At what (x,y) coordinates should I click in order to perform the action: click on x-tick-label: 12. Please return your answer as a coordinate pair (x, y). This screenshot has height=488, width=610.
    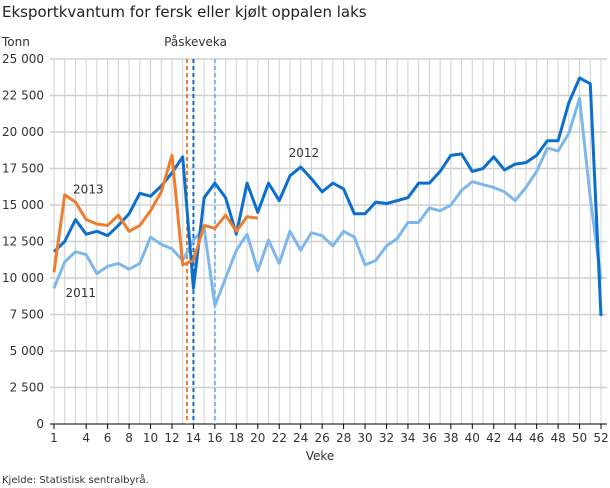
    Looking at the image, I should click on (171, 438).